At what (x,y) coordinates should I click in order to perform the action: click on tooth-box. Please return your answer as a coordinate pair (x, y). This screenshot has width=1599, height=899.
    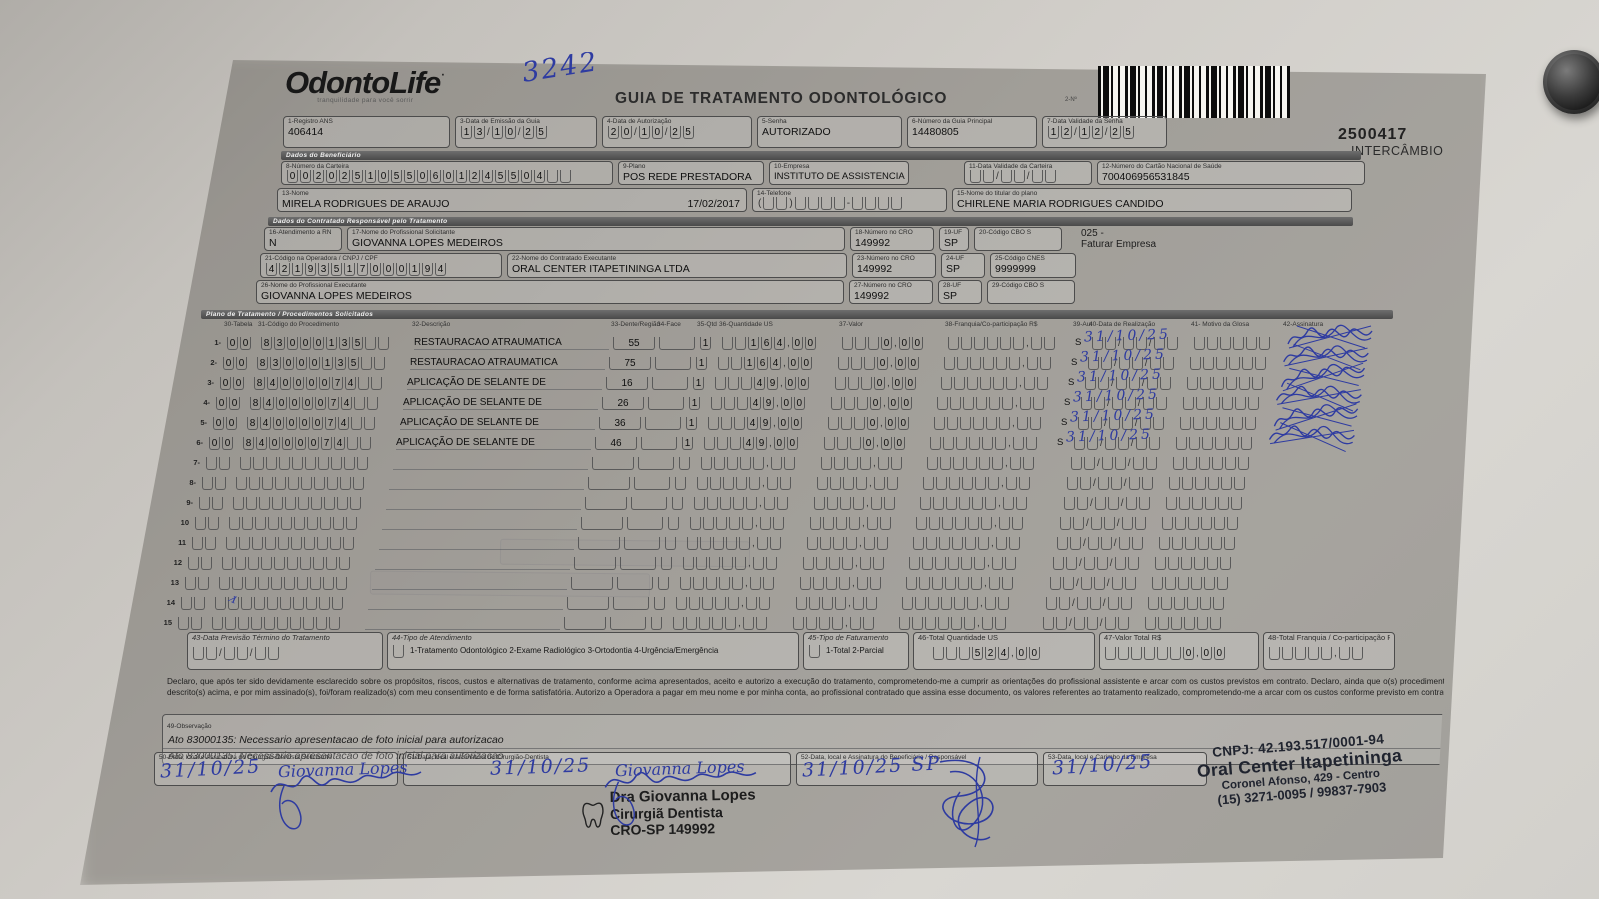
    Looking at the image, I should click on (592, 583).